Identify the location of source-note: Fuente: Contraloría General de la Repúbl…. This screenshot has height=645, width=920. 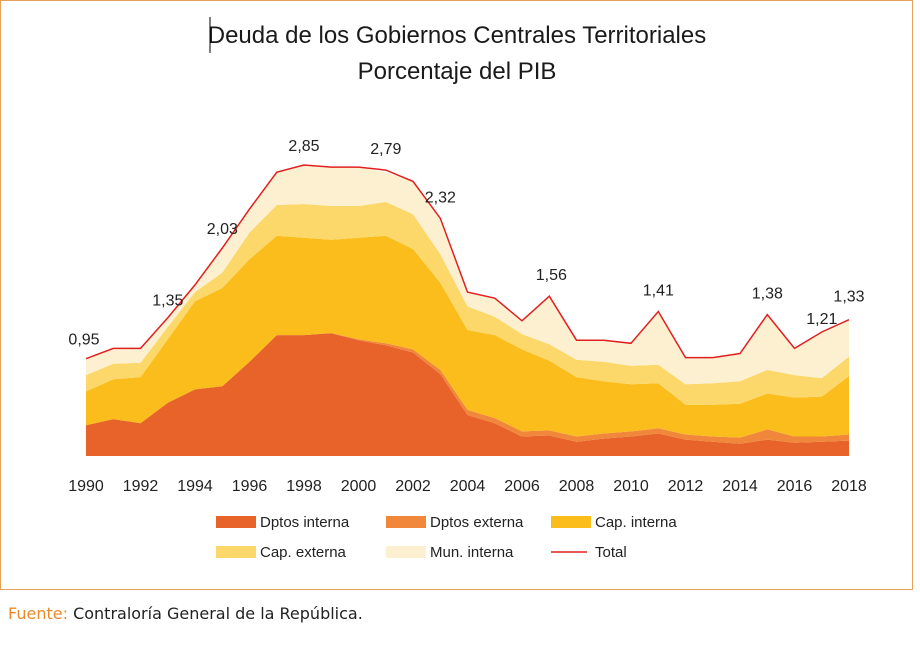
(185, 613).